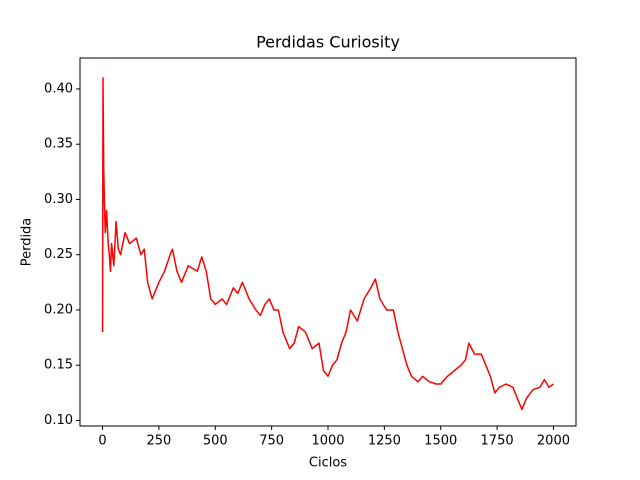 The image size is (640, 480). Describe the element at coordinates (497, 441) in the screenshot. I see `x-tick-label: 1750` at that location.